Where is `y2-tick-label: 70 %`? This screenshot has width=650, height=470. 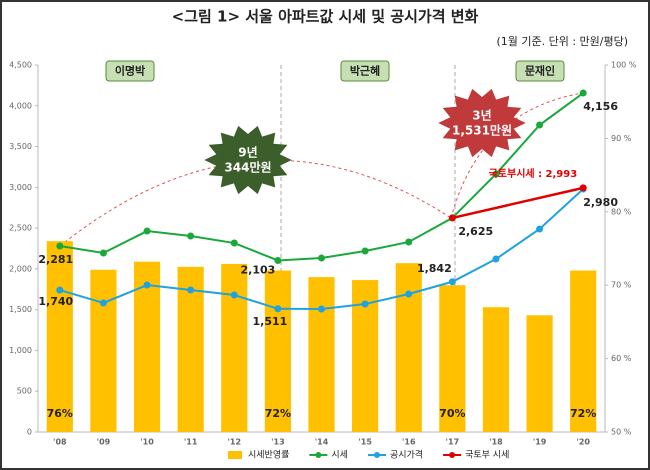 y2-tick-label: 70 % is located at coordinates (621, 285).